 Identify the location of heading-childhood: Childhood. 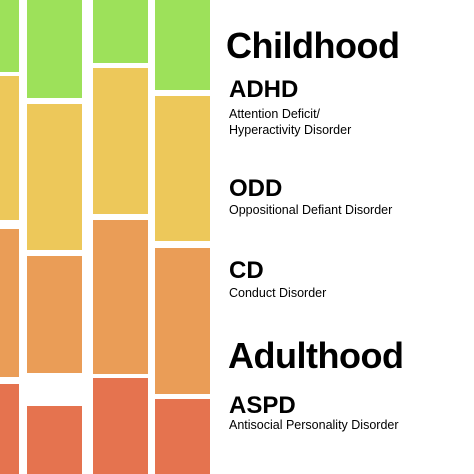
(313, 45).